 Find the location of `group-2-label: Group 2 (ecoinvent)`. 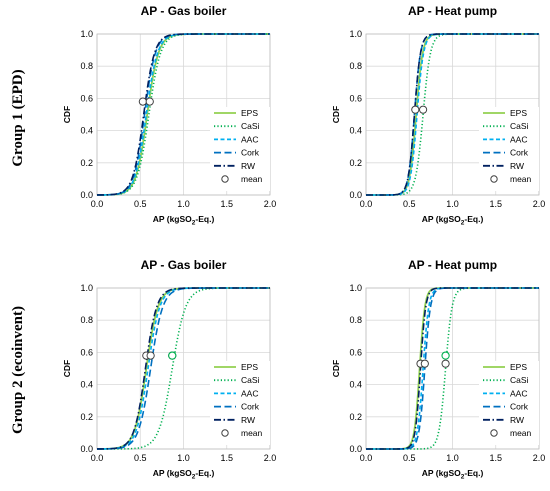

group-2-label: Group 2 (ecoinvent) is located at coordinates (18, 370).